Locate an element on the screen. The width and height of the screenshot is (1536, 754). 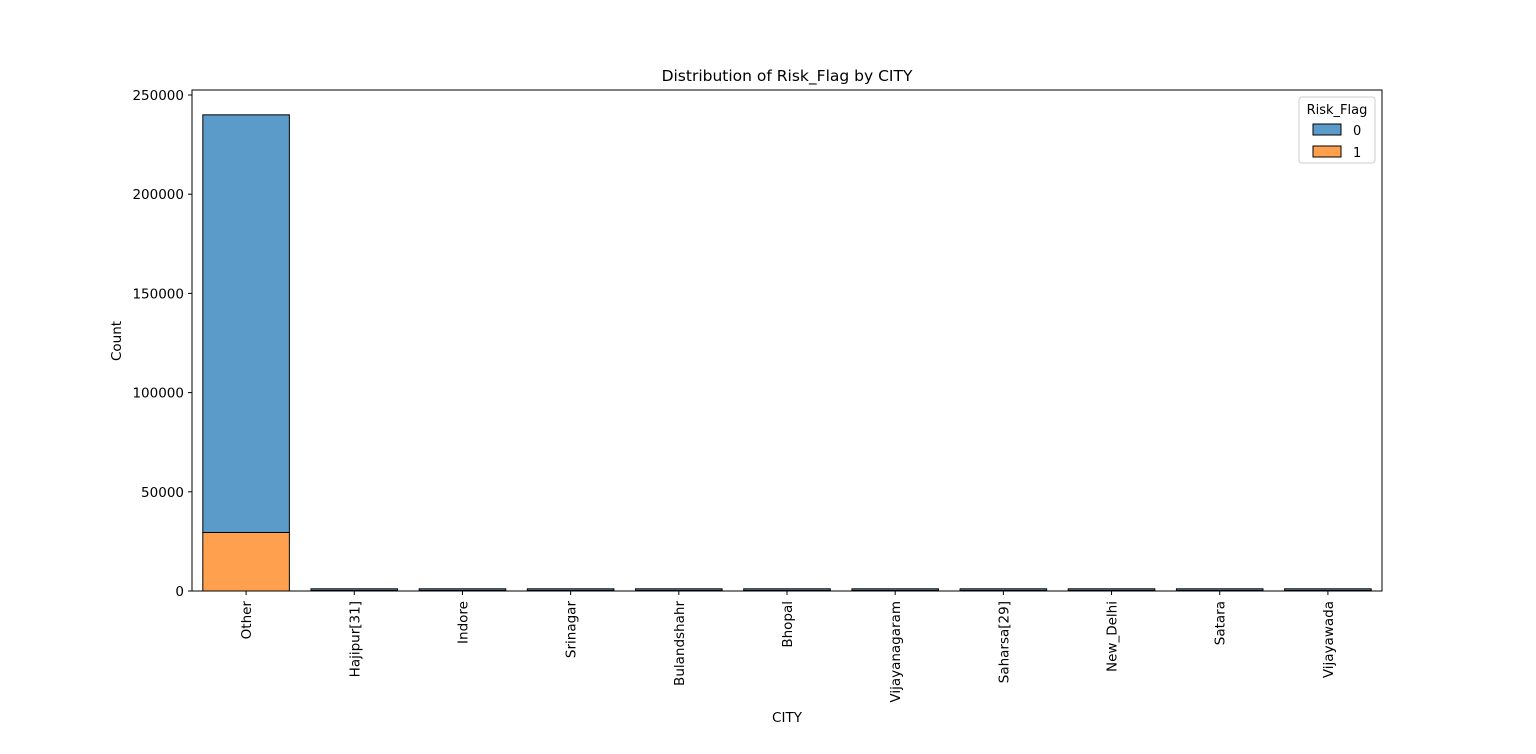
x-tick-label-3: Srinagar is located at coordinates (572, 630).